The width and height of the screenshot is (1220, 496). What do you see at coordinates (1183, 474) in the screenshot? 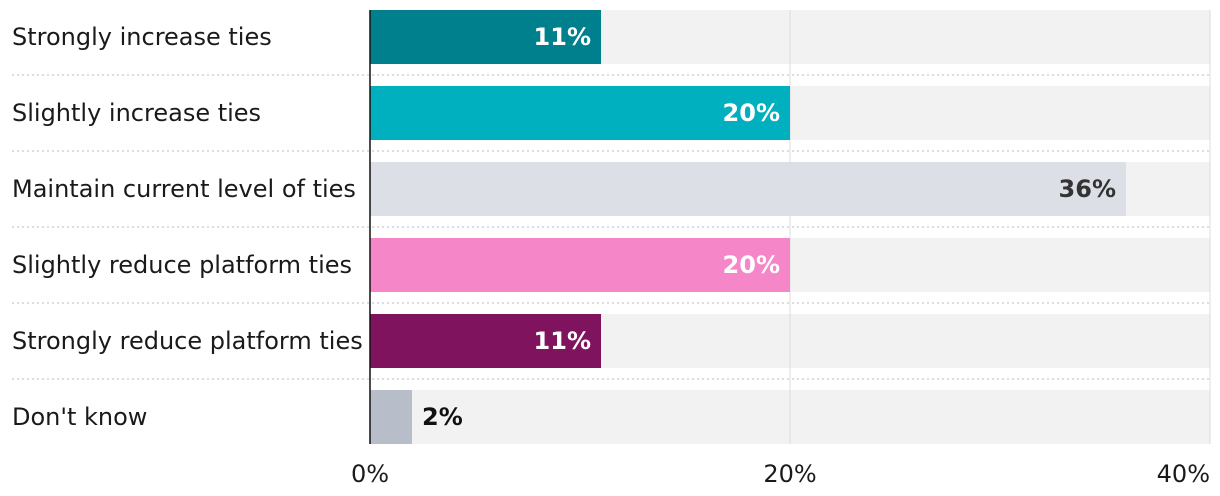
I see `x-tick-label: 40%` at bounding box center [1183, 474].